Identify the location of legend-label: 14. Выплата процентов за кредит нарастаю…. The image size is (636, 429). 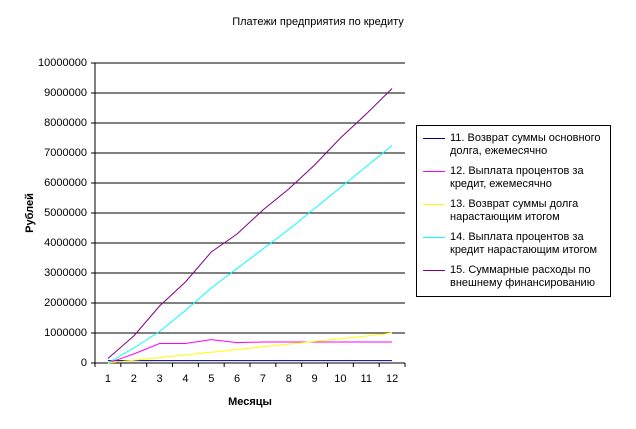
(524, 243).